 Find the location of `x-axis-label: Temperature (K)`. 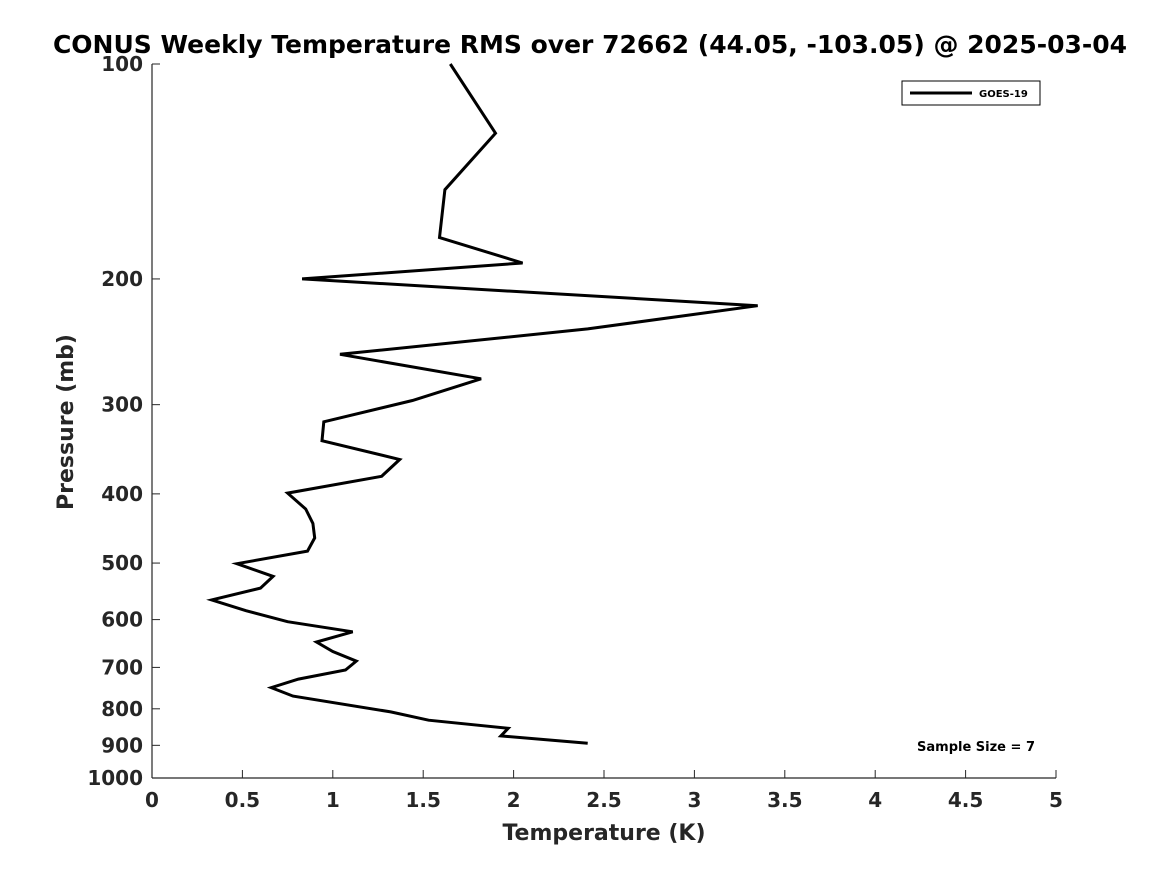

x-axis-label: Temperature (K) is located at coordinates (603, 833).